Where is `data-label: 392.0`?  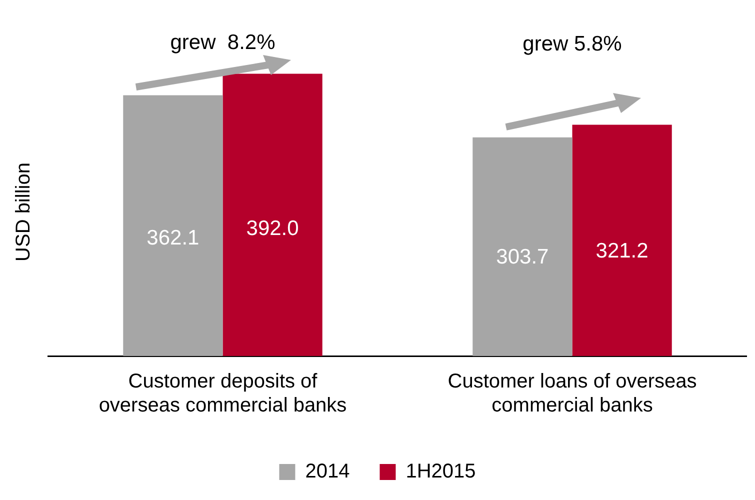 data-label: 392.0 is located at coordinates (272, 228).